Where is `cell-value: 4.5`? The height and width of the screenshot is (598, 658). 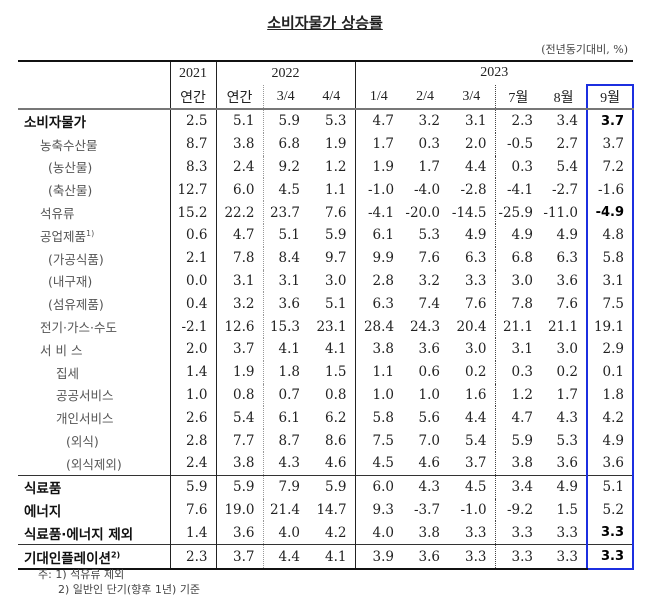
cell-value: 4.5 is located at coordinates (378, 463).